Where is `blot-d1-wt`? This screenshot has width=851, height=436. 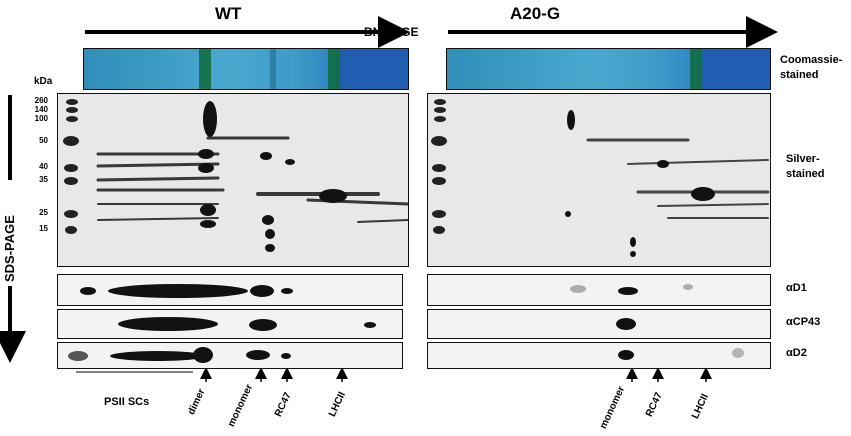
blot-d1-wt is located at coordinates (230, 290).